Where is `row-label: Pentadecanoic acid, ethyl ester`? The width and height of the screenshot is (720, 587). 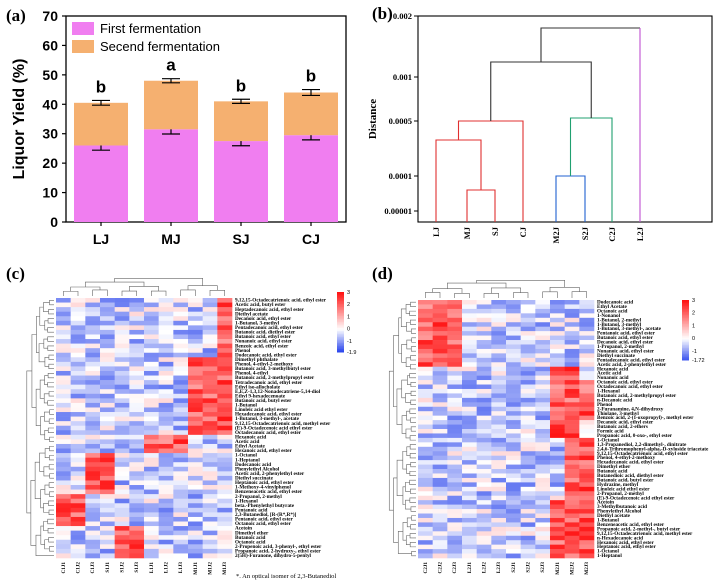
row-label: Pentadecanoic acid, ethyl ester is located at coordinates (631, 360).